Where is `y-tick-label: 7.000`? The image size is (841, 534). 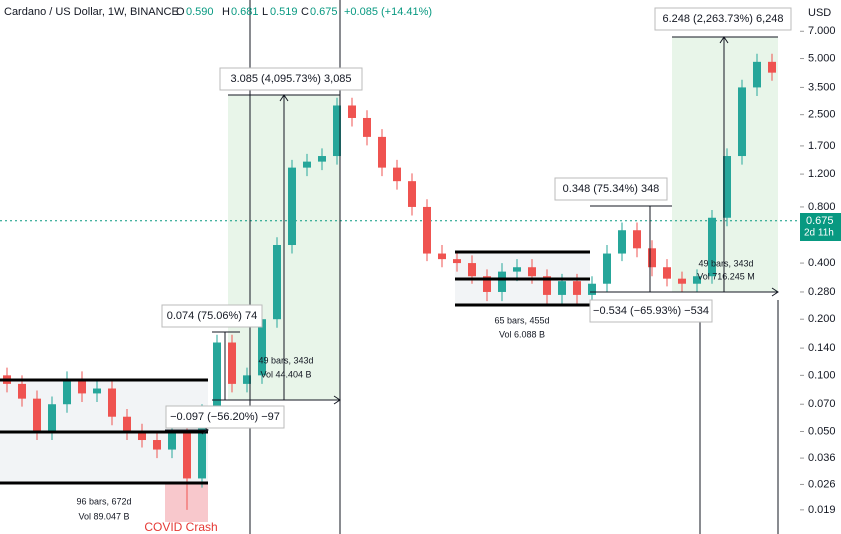 y-tick-label: 7.000 is located at coordinates (822, 31).